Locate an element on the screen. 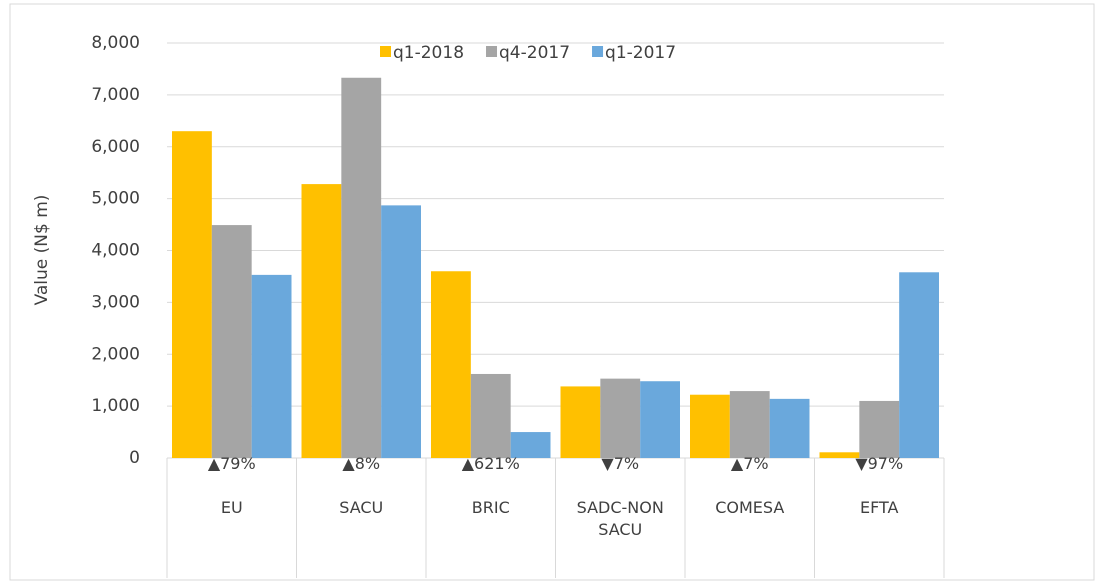 This screenshot has height=588, width=1107. y-tick-label: 6,000 is located at coordinates (115, 147).